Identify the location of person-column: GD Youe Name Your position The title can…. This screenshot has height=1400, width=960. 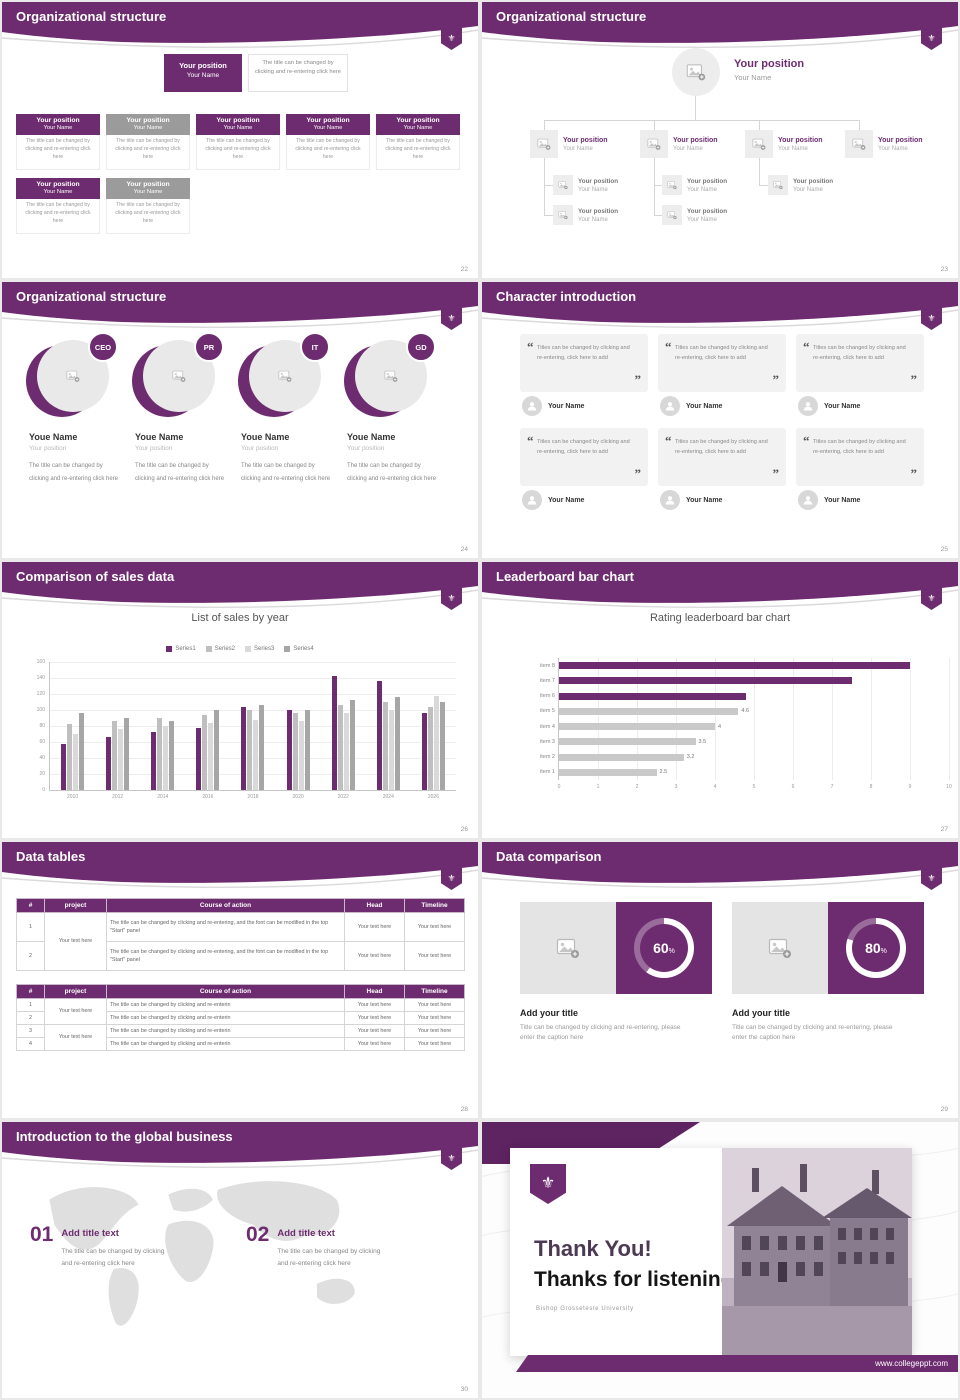
(395, 408).